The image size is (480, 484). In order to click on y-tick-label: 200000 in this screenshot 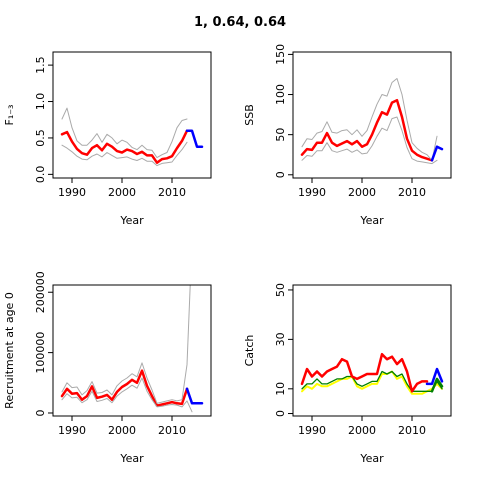, I will do `click(40, 292)`.